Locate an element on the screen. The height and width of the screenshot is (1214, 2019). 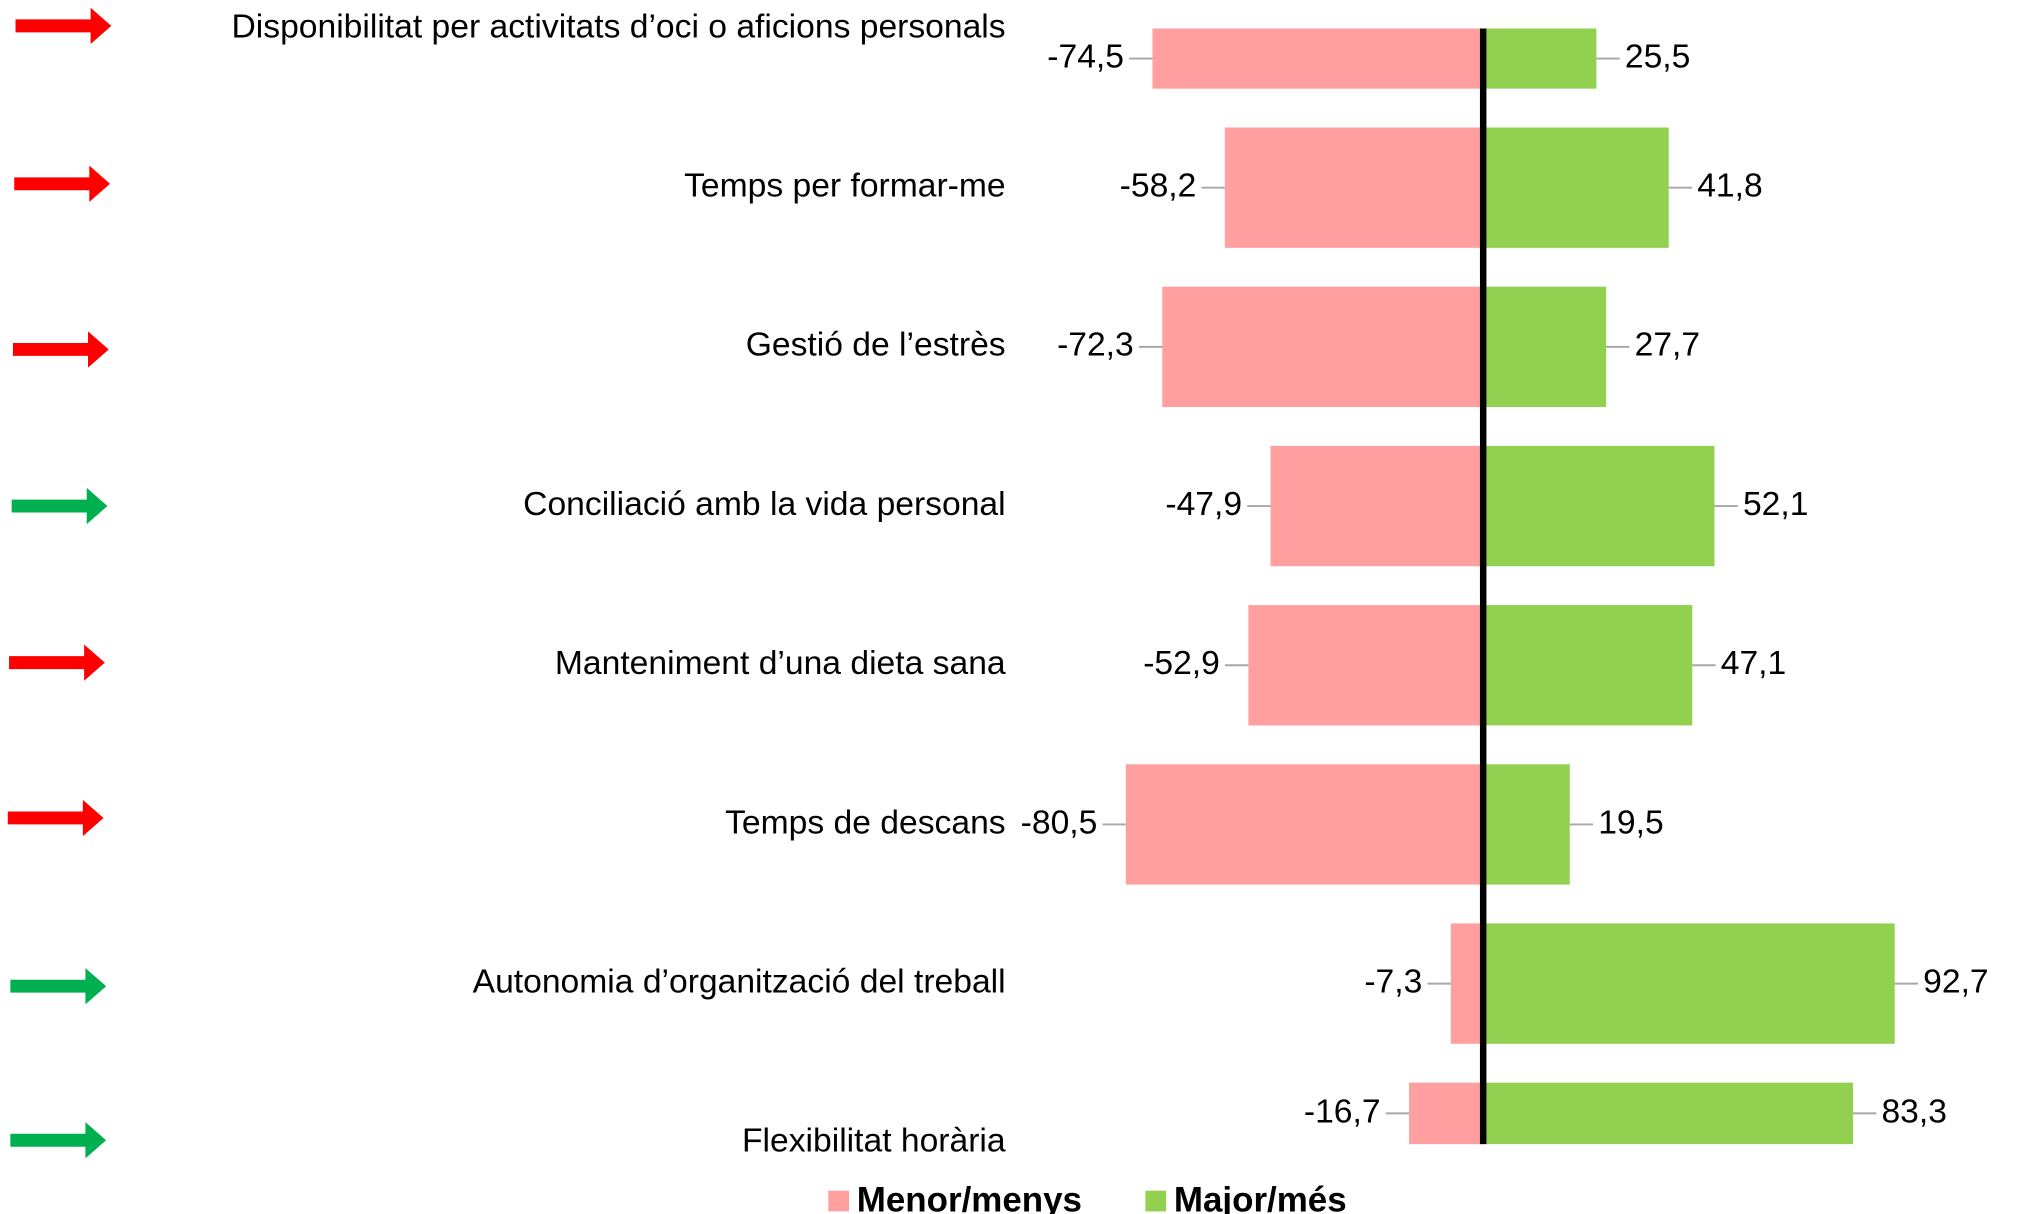
arrows is located at coordinates (59, 583).